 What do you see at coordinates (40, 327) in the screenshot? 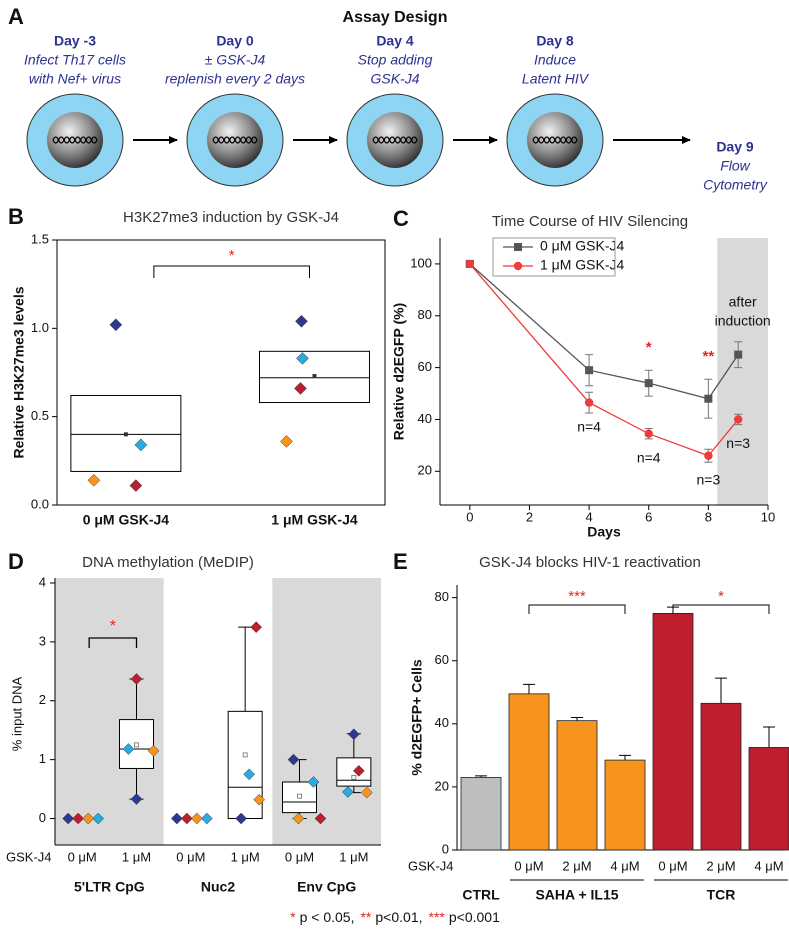
I see `y-tick-label: 1.0` at bounding box center [40, 327].